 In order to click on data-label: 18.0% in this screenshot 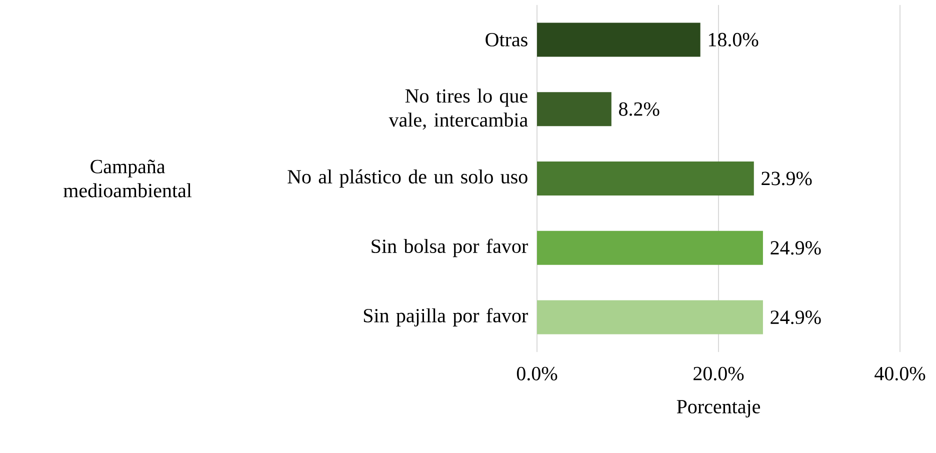, I will do `click(733, 39)`.